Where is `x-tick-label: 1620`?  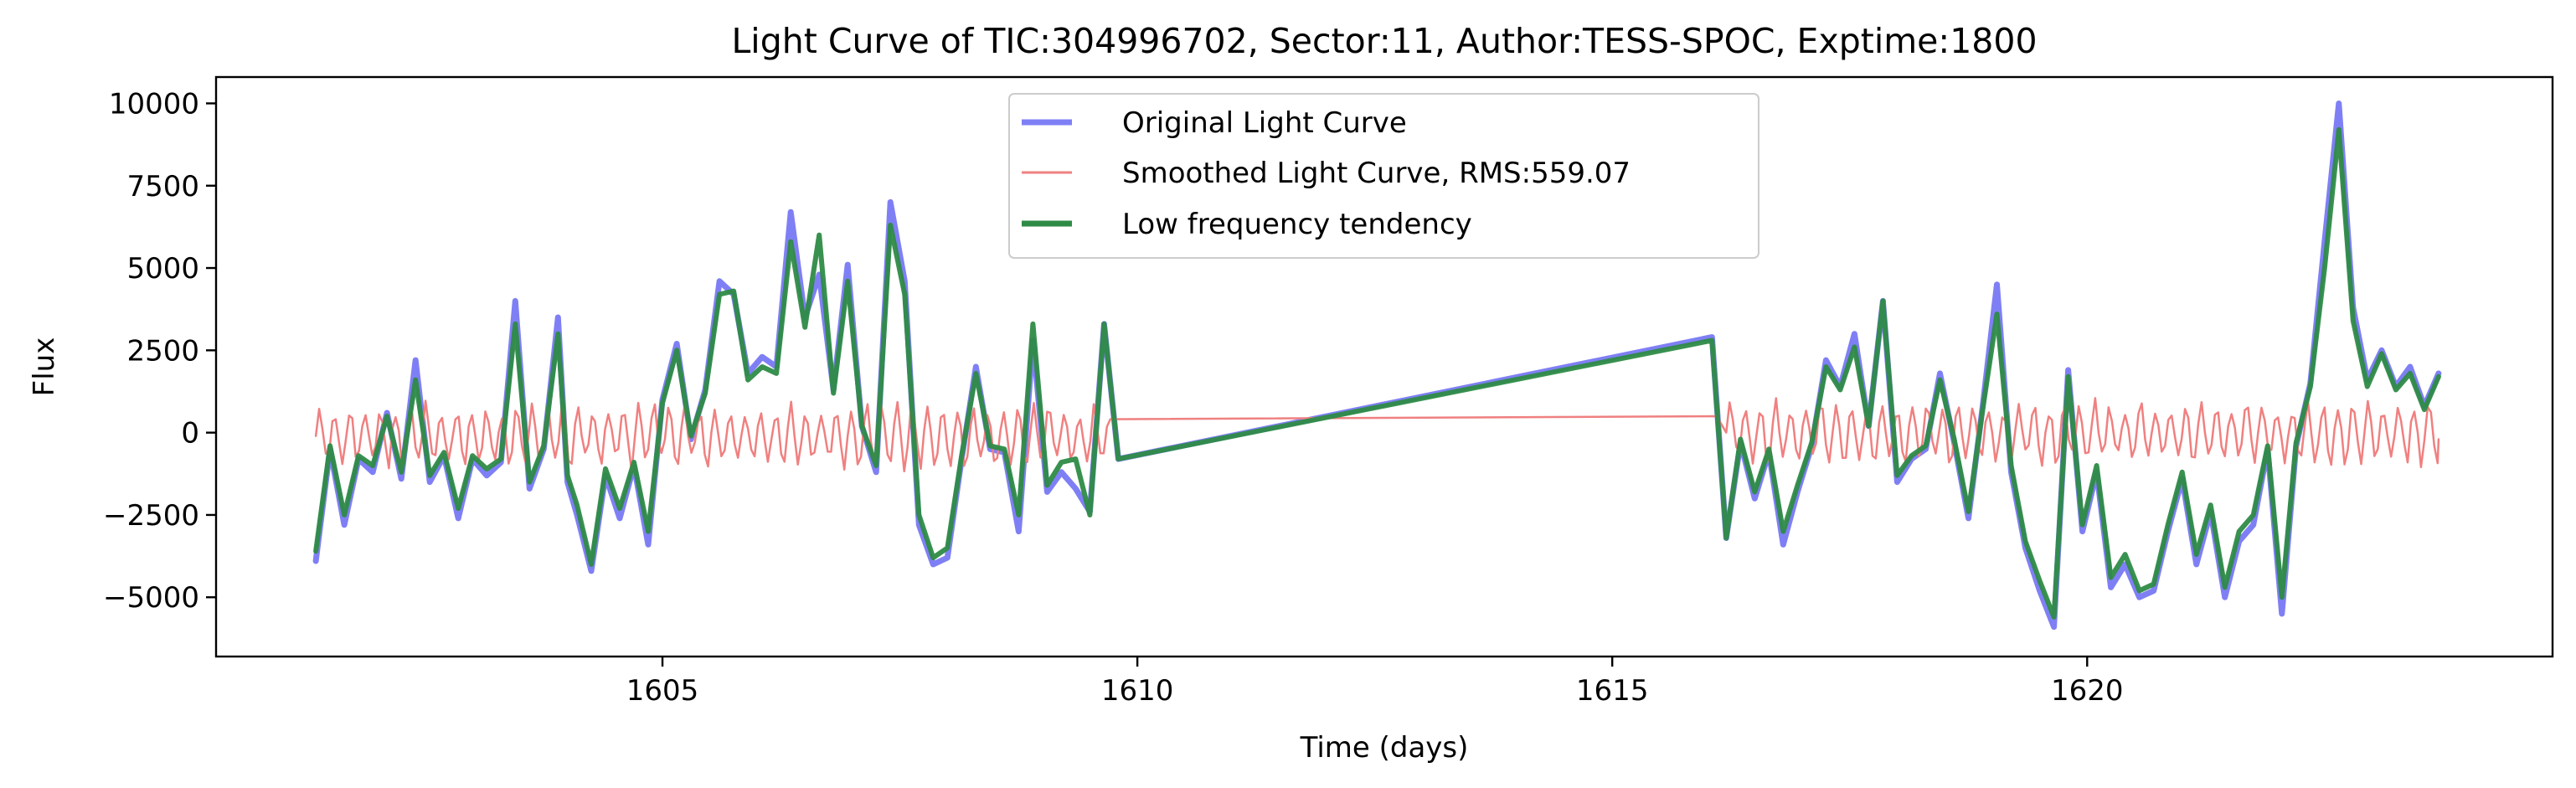 x-tick-label: 1620 is located at coordinates (2087, 691).